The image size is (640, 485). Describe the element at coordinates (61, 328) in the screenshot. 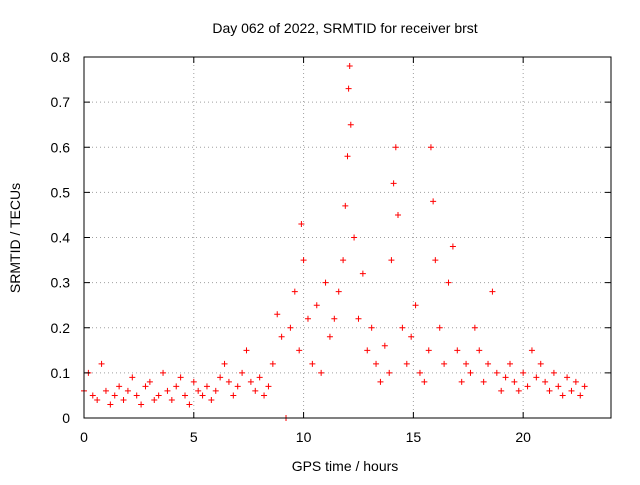

I see `y-tick-label: 0.2` at that location.